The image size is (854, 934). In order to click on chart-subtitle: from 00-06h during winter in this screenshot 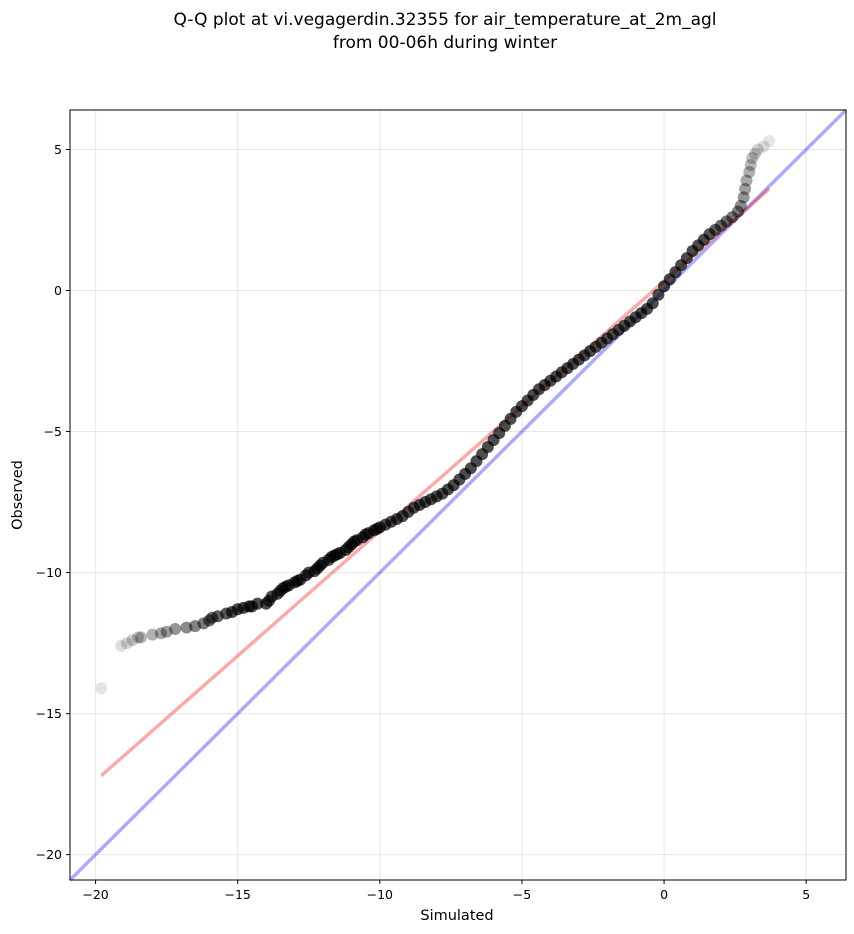, I will do `click(445, 43)`.